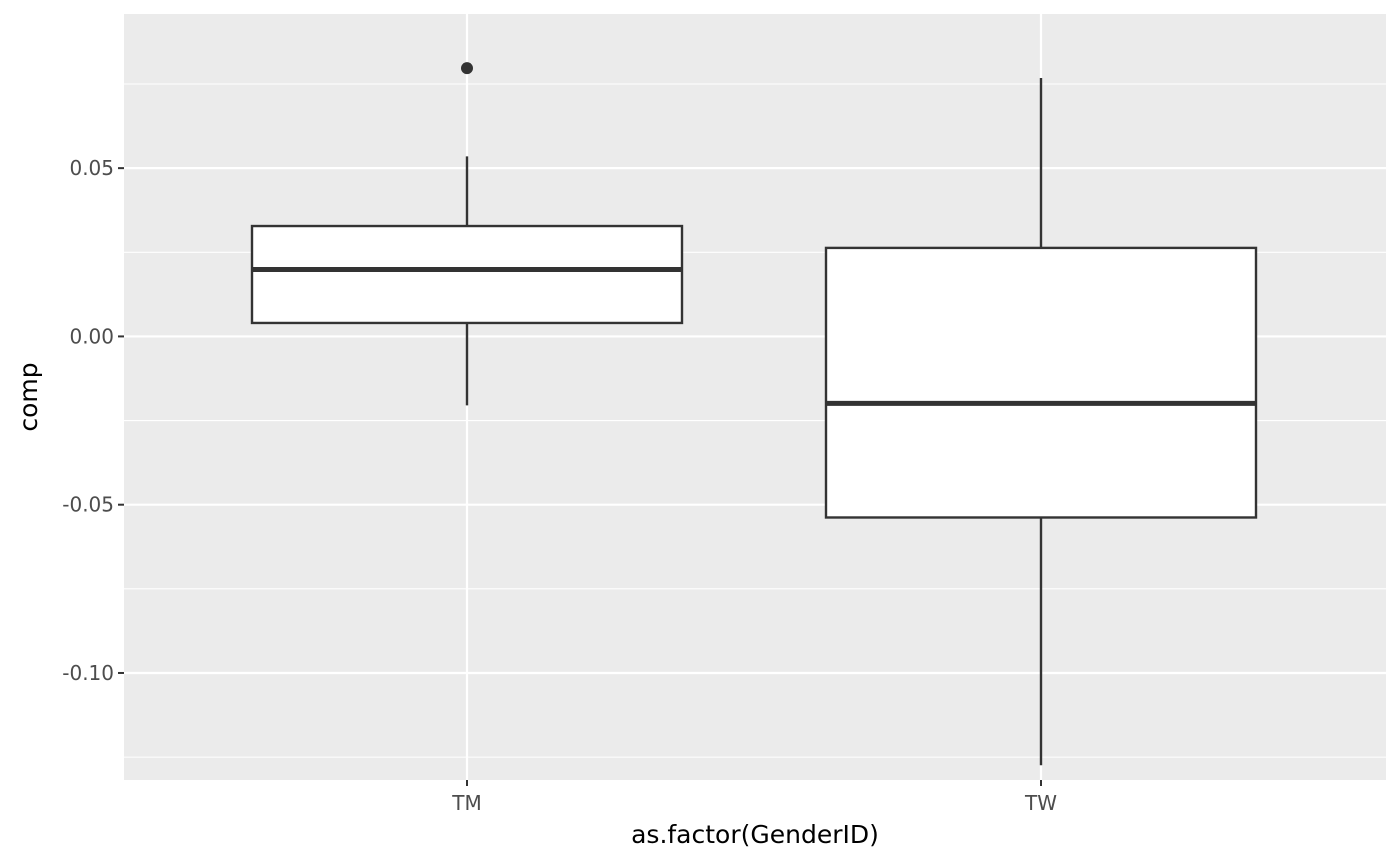 The height and width of the screenshot is (865, 1400). Describe the element at coordinates (28, 396) in the screenshot. I see `y-axis-title: comp` at that location.